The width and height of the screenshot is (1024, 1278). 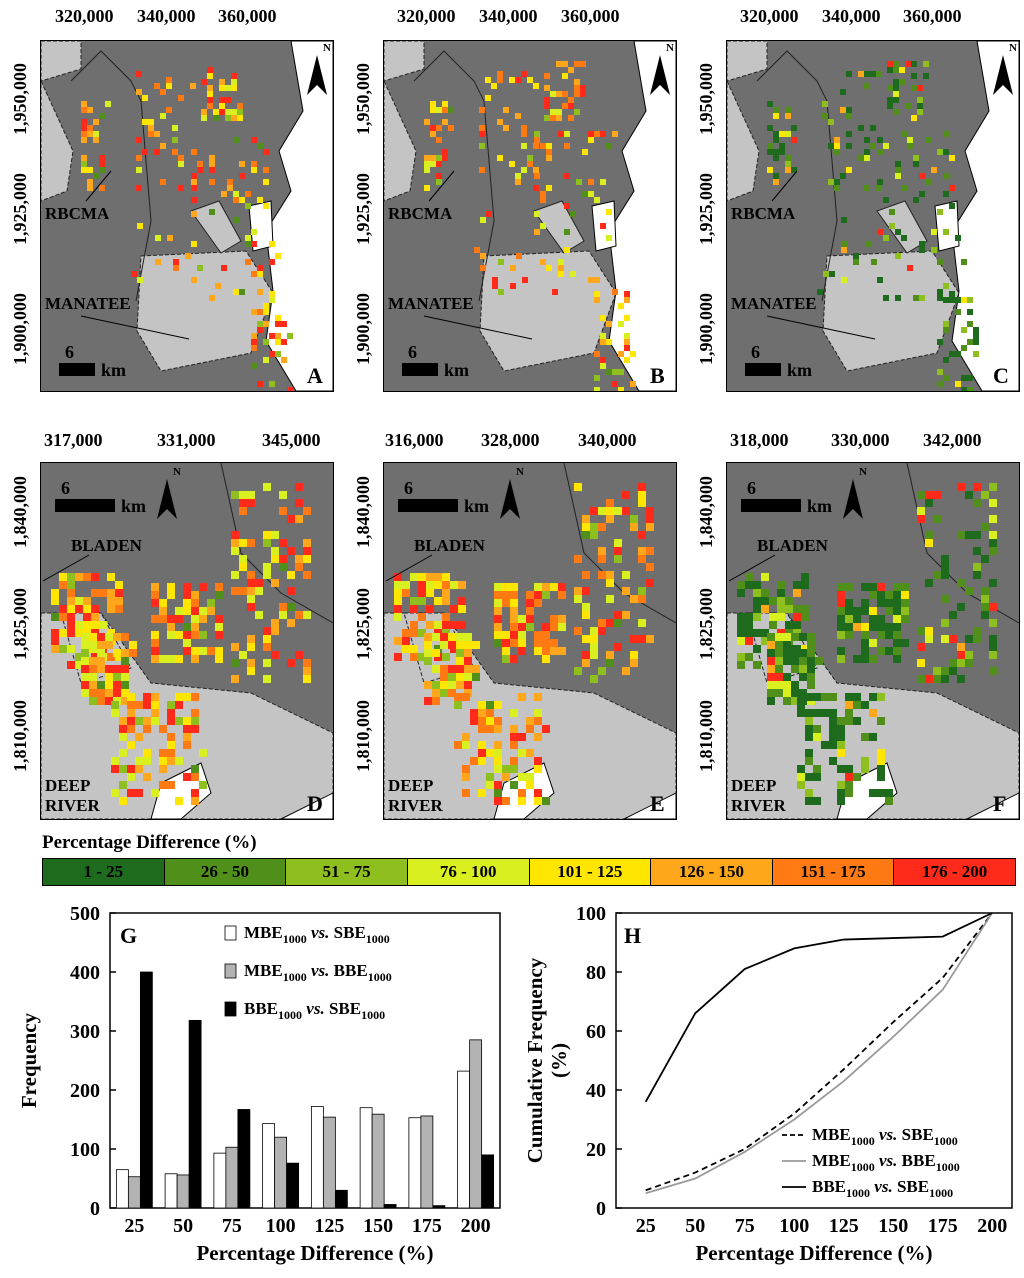 What do you see at coordinates (77, 369) in the screenshot?
I see `scale-bar` at bounding box center [77, 369].